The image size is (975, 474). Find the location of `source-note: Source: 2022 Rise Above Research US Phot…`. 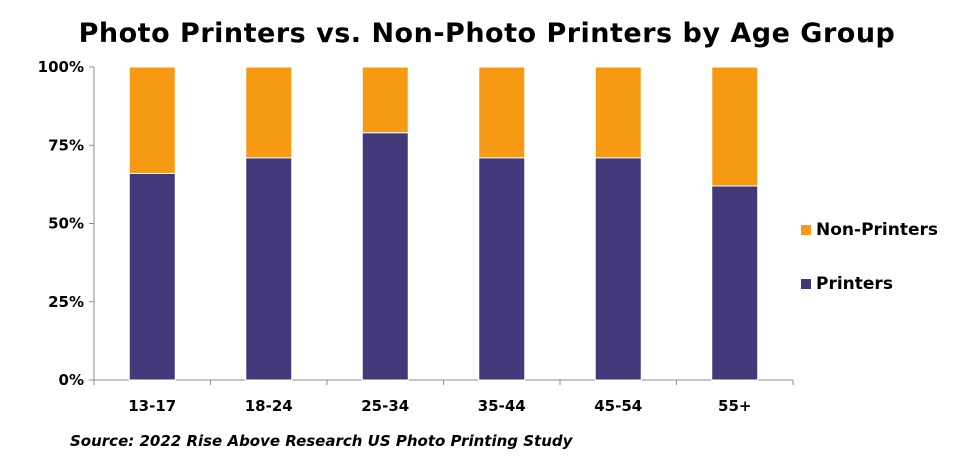

source-note: Source: 2022 Rise Above Research US Phot… is located at coordinates (322, 441).